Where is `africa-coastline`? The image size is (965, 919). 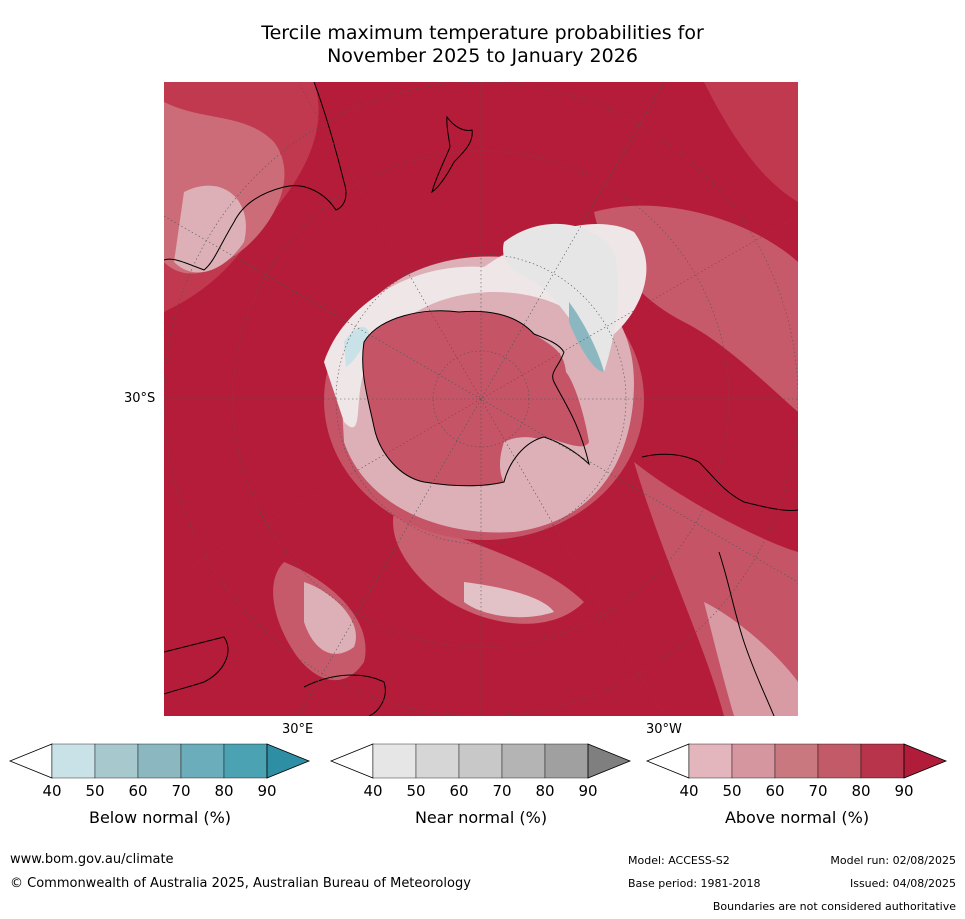 africa-coastline is located at coordinates (196, 665).